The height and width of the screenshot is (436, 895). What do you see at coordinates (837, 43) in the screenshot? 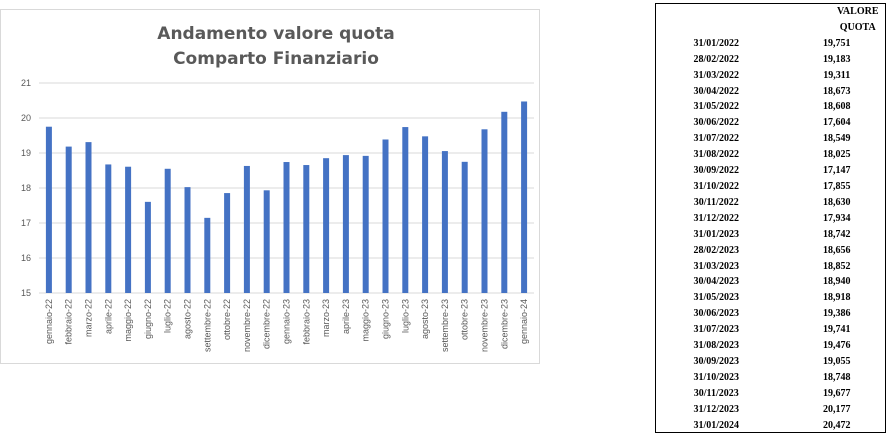
I see `row-value: 19,751` at bounding box center [837, 43].